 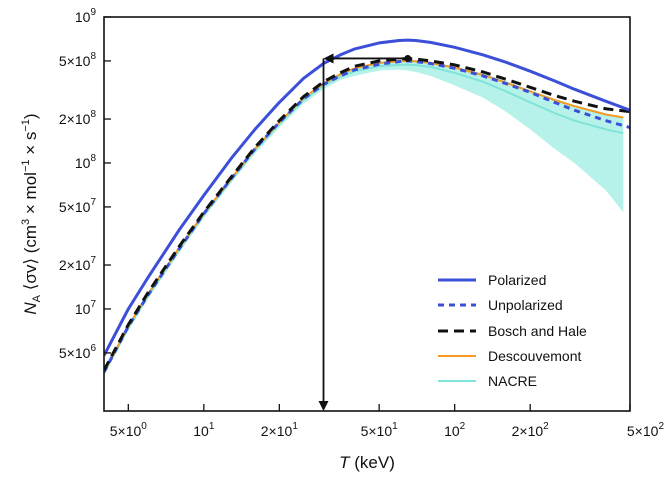 I want to click on x-tick-label: 2×10², so click(x=531, y=430).